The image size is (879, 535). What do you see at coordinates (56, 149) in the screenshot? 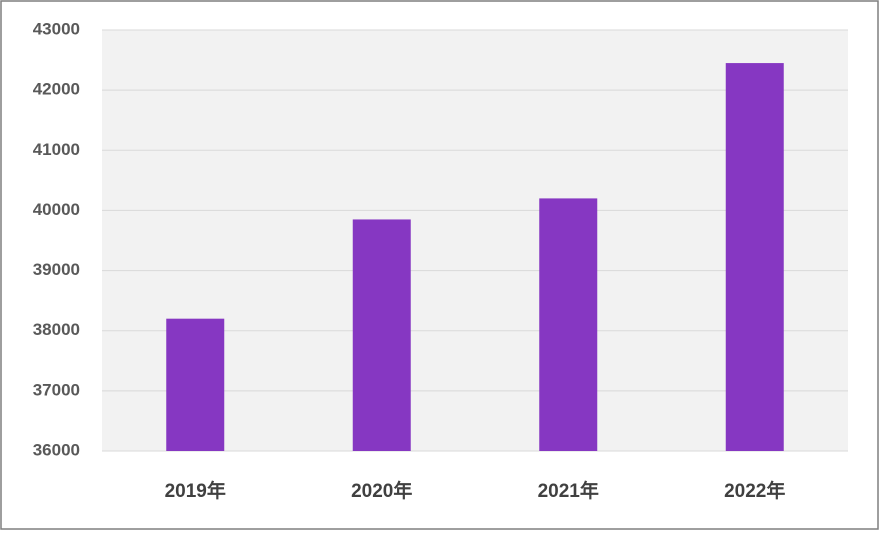
I see `y-tick-label: 41000` at bounding box center [56, 149].